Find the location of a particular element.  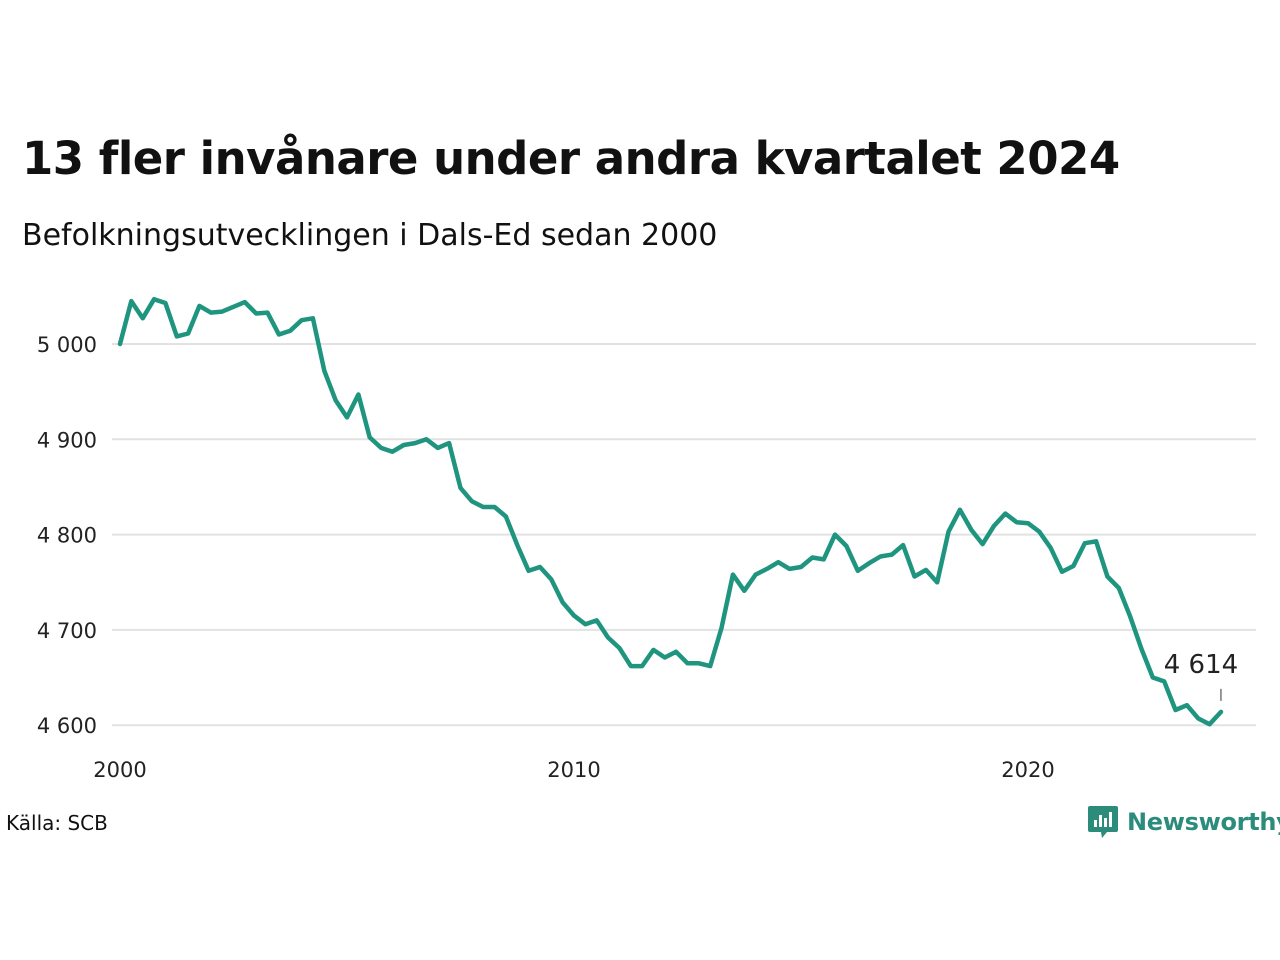

y-tick-label: 4 900 is located at coordinates (67, 440).